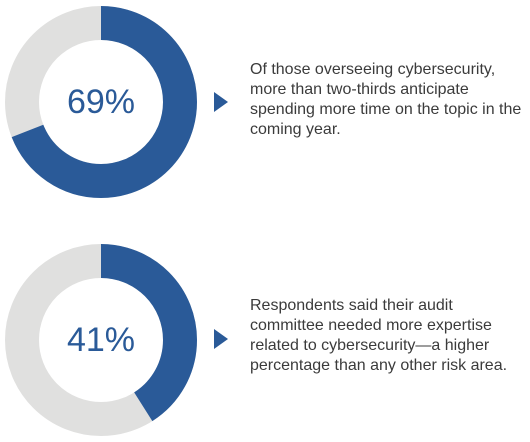  I want to click on donut-percent-label: 41%, so click(101, 339).